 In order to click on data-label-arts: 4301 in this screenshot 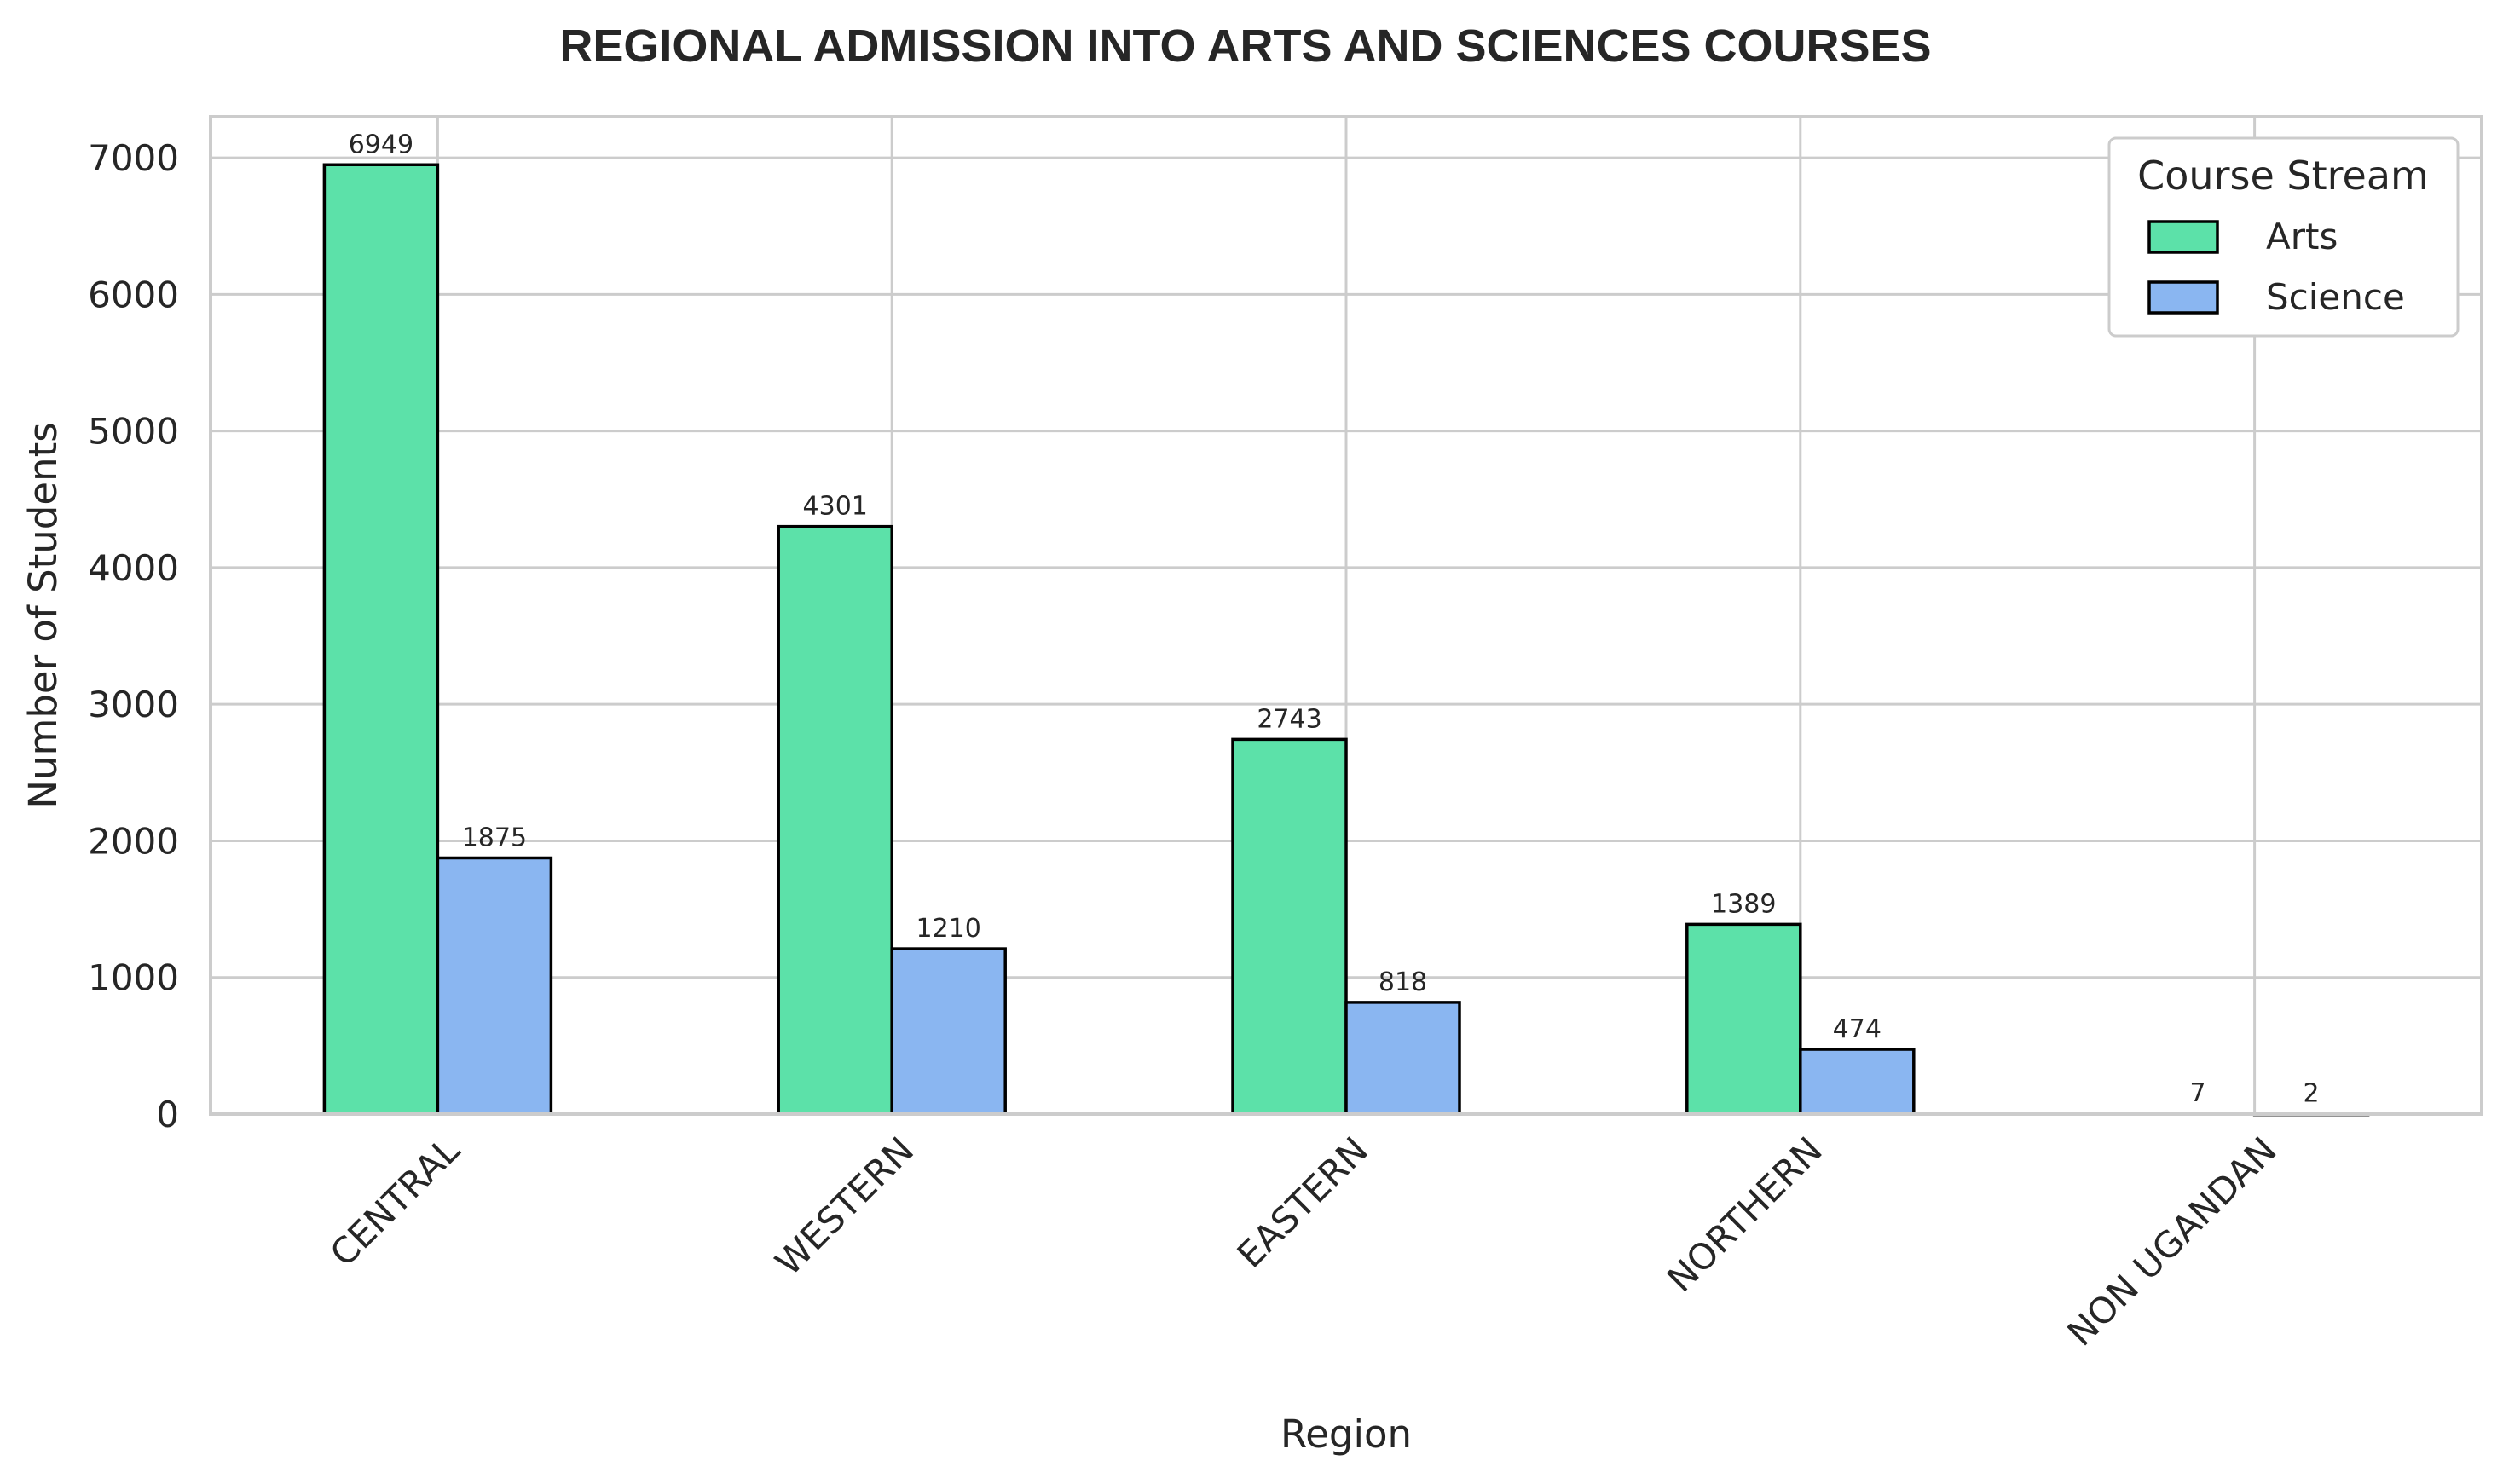, I will do `click(835, 507)`.